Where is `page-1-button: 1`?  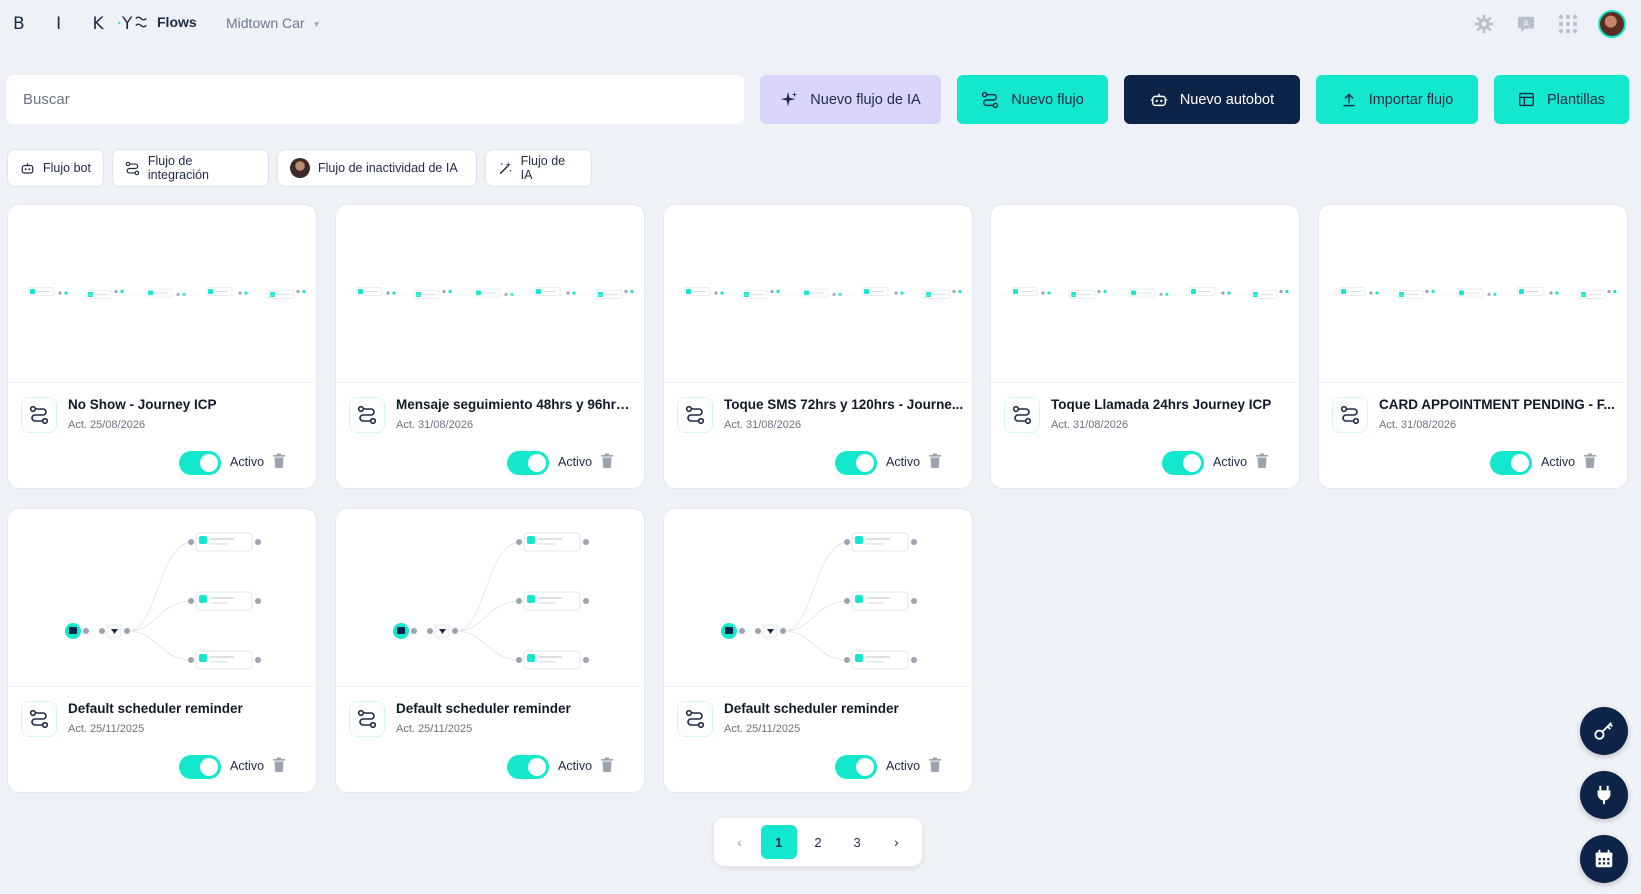
page-1-button: 1 is located at coordinates (778, 842).